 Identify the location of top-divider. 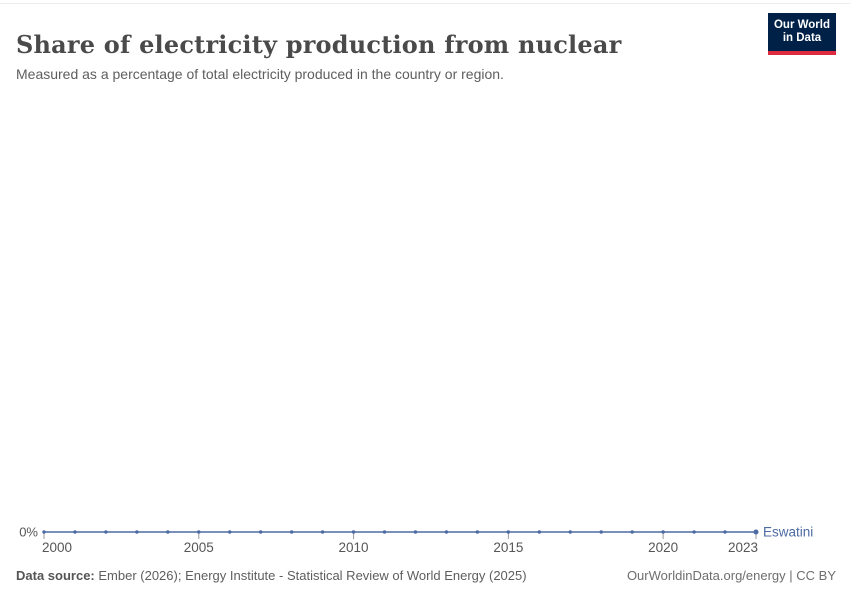
(425, 3).